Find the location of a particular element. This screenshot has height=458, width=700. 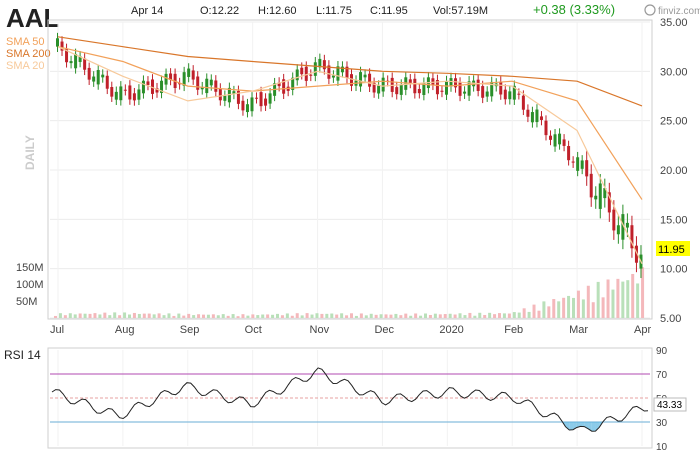

header-close: C:11.95 is located at coordinates (389, 11).